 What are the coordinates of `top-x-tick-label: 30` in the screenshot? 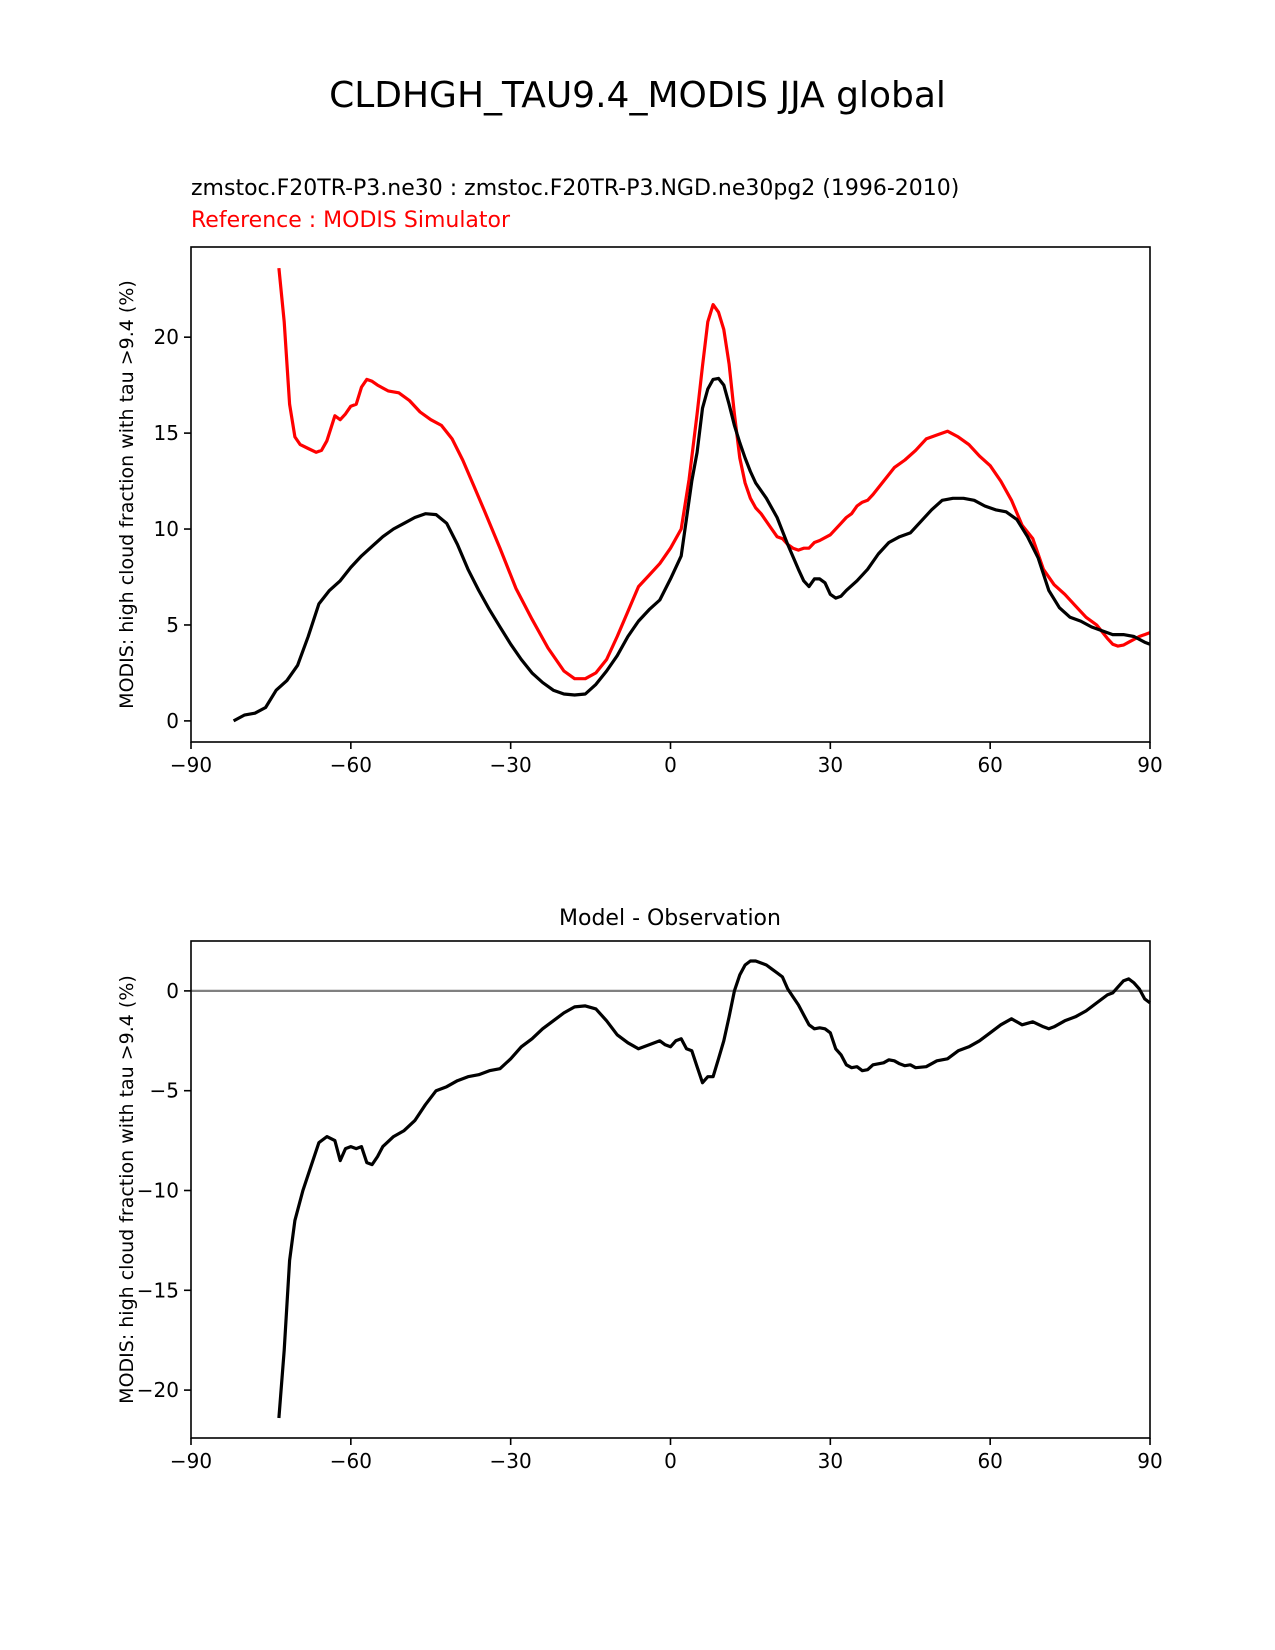 It's located at (830, 765).